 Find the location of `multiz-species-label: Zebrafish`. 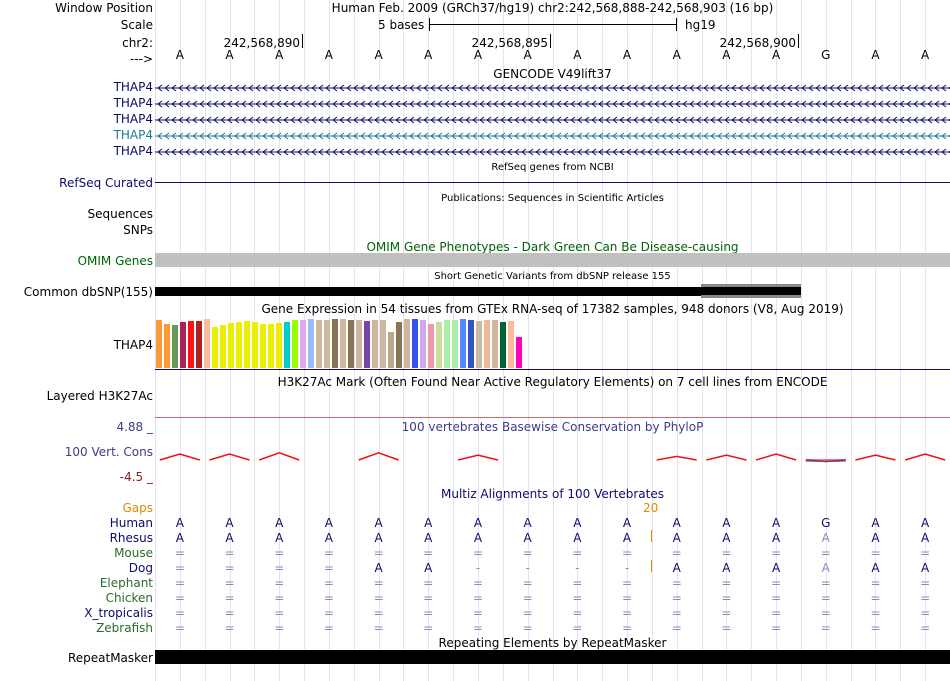

multiz-species-label: Zebrafish is located at coordinates (124, 628).